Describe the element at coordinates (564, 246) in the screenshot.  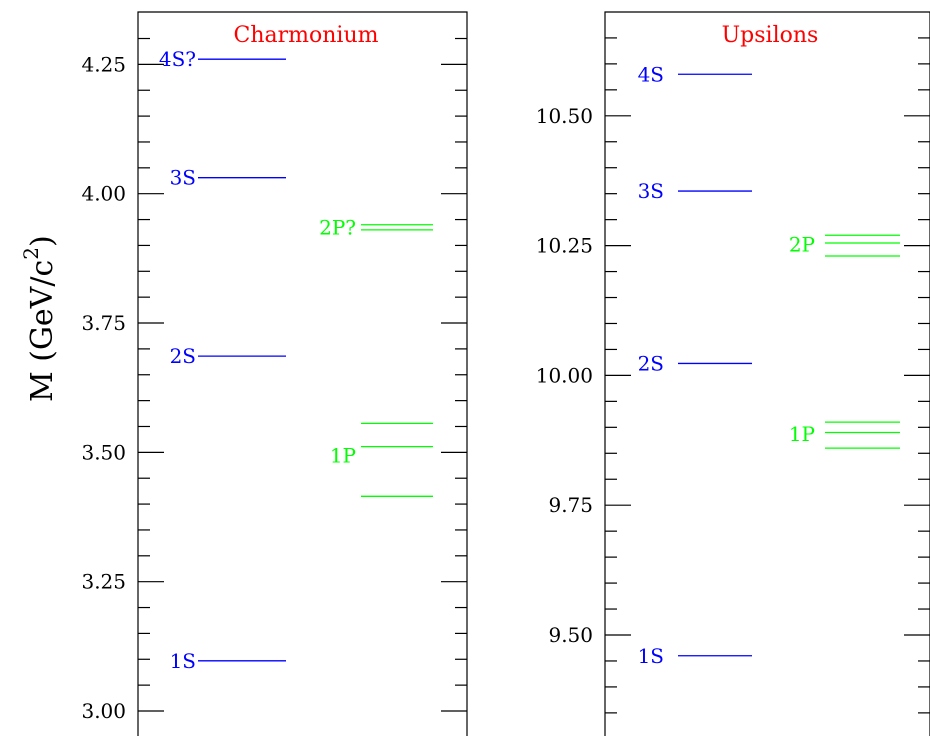
I see `y-tick-label: 10.25` at that location.